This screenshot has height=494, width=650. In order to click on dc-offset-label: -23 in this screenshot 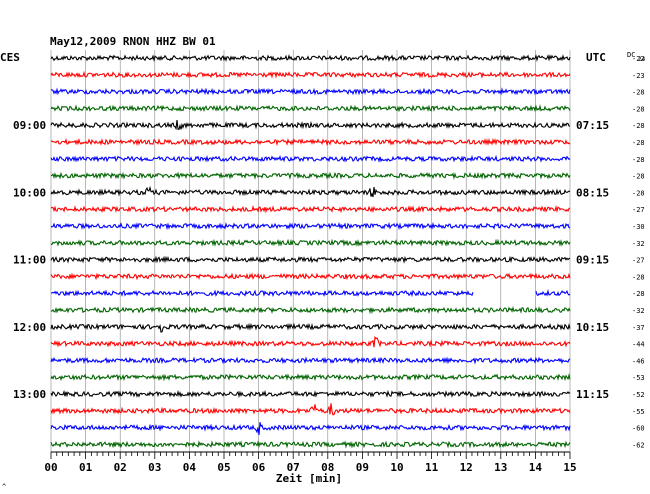, I will do `click(638, 76)`.